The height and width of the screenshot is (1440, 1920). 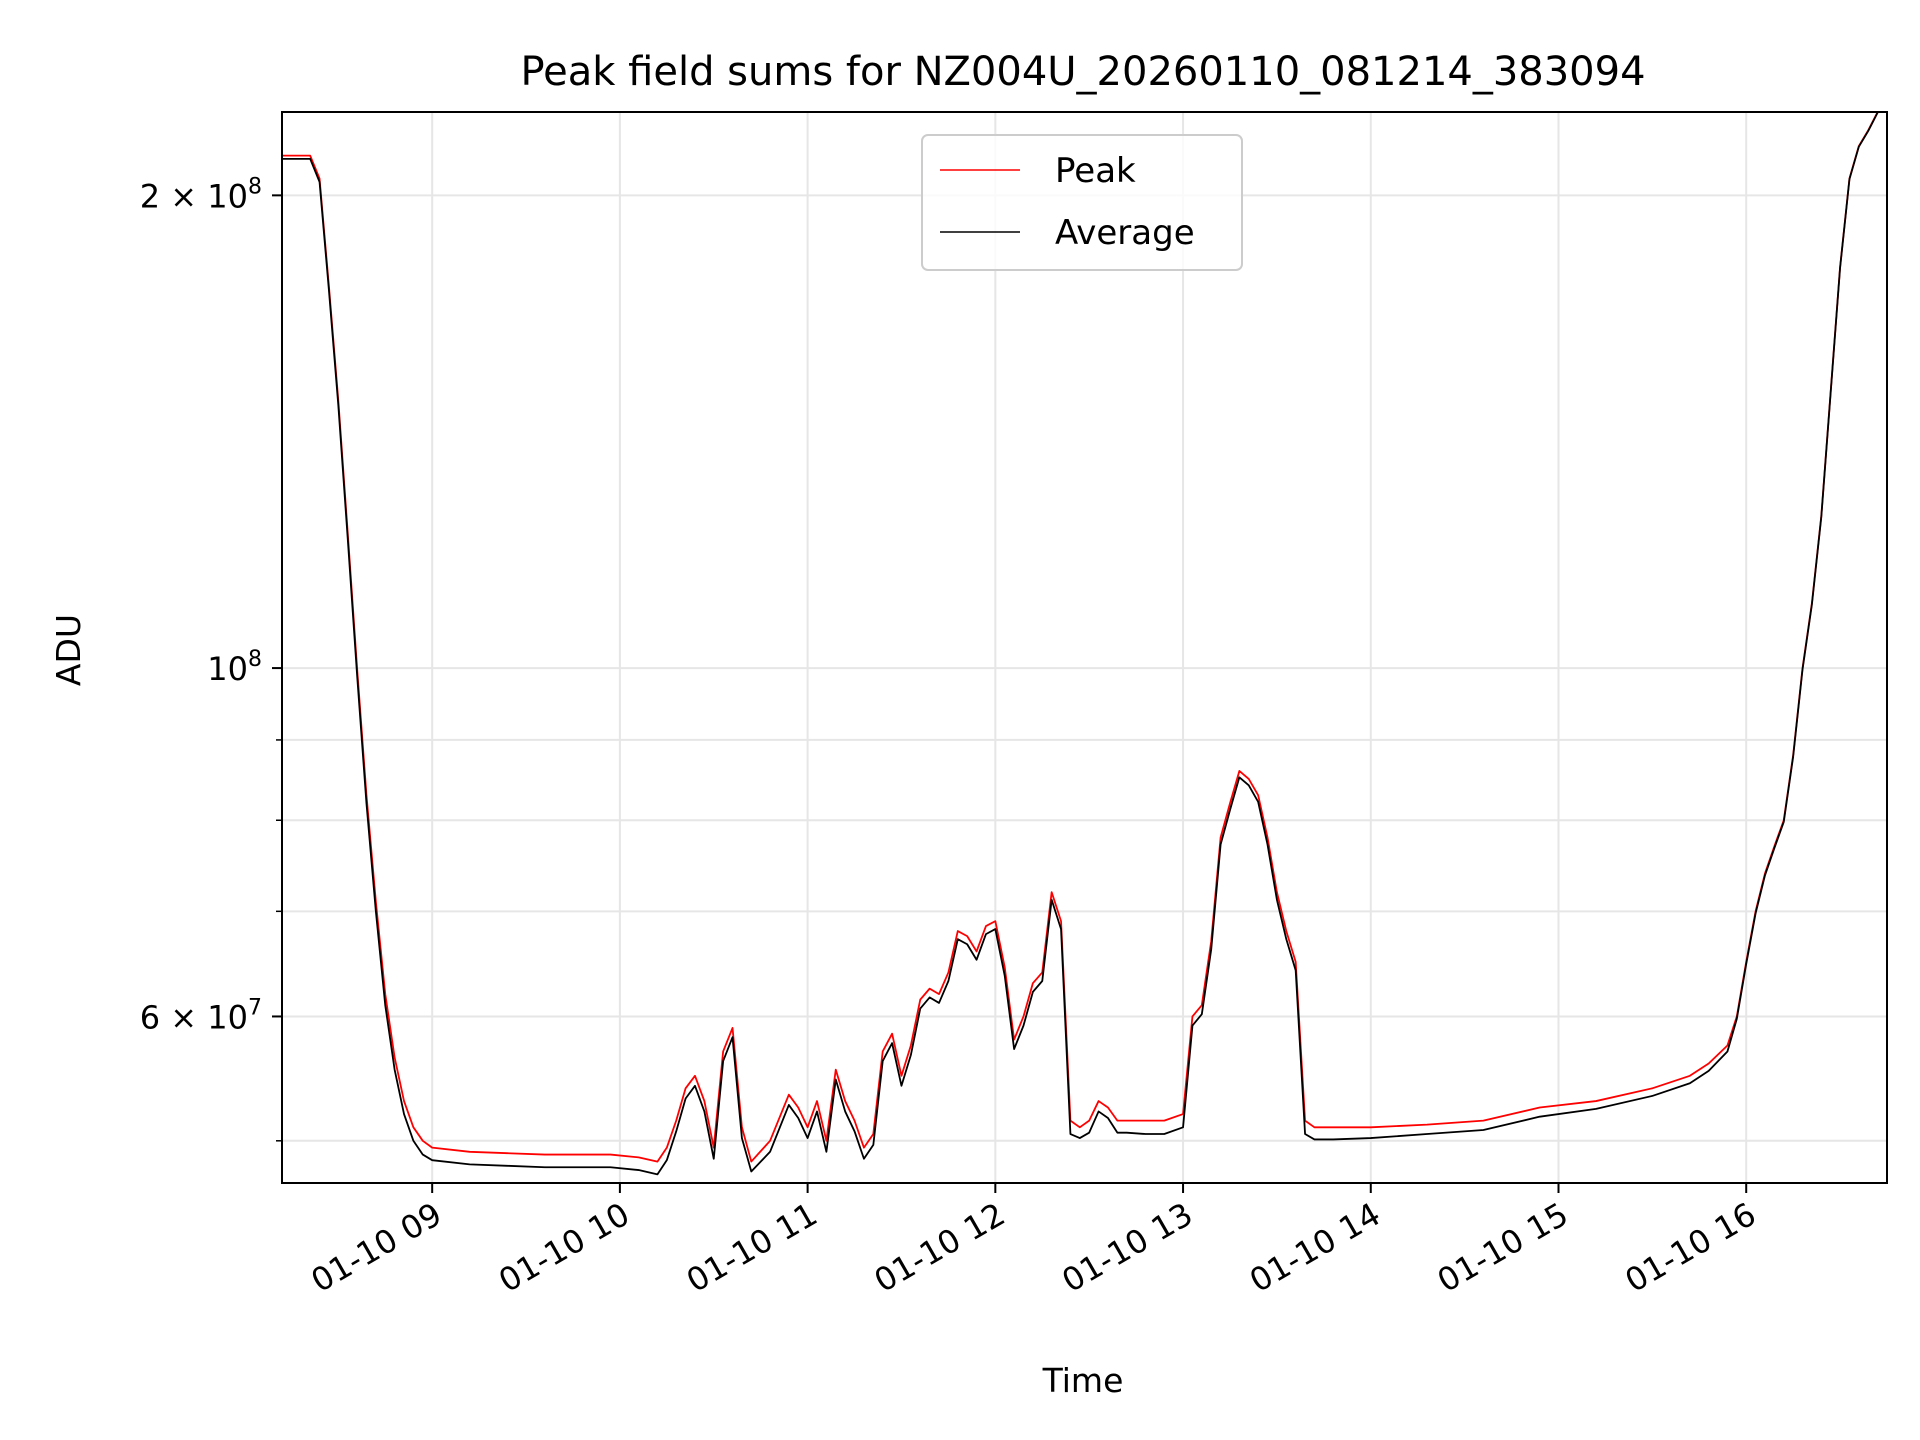 What do you see at coordinates (68, 650) in the screenshot?
I see `y-axis-label: ADU` at bounding box center [68, 650].